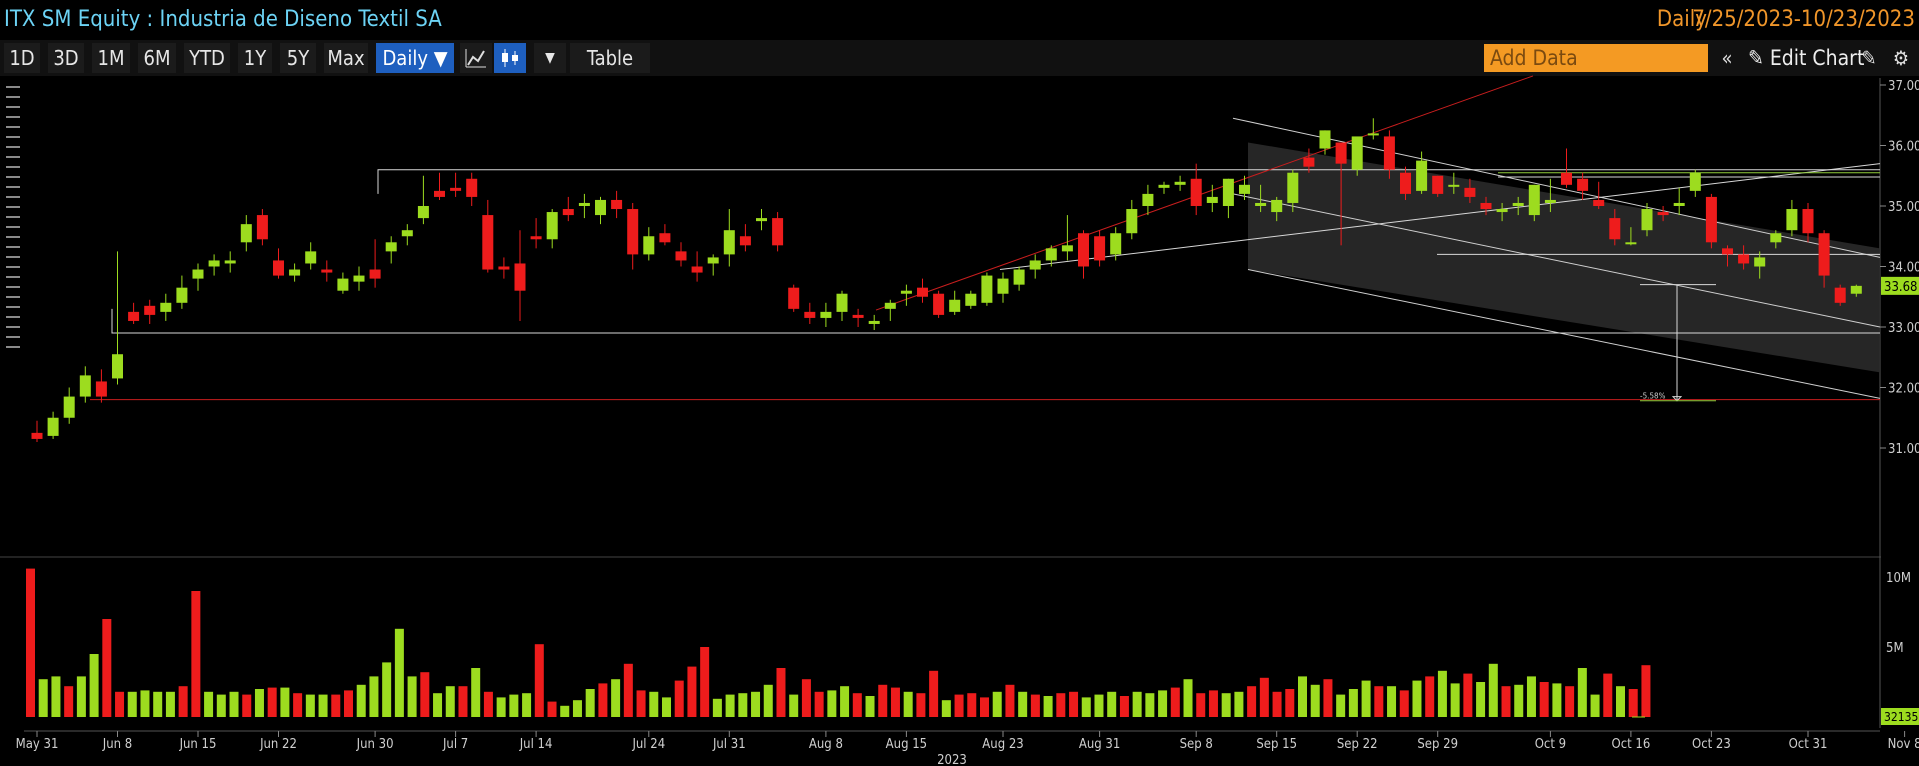  What do you see at coordinates (1596, 58) in the screenshot?
I see `add-data-input: Add Data` at bounding box center [1596, 58].